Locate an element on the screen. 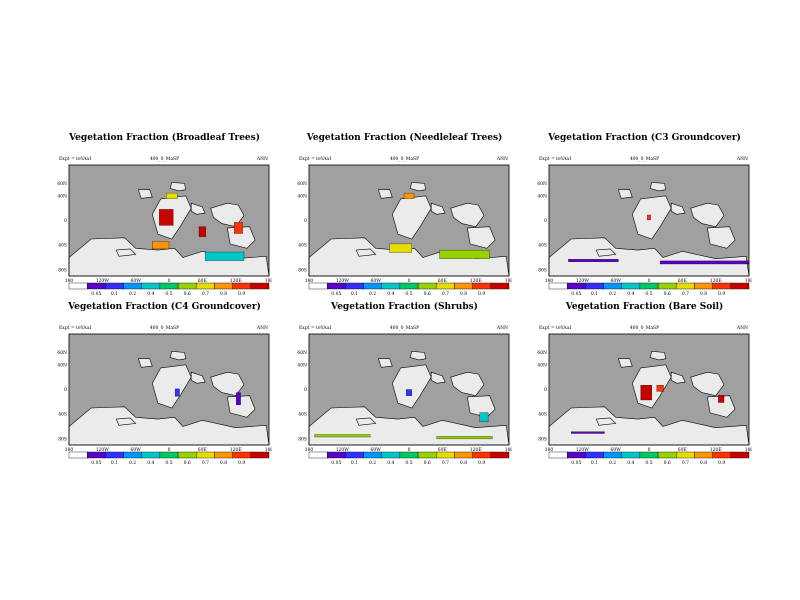  run-label: 400_0_MaSP is located at coordinates (404, 159).